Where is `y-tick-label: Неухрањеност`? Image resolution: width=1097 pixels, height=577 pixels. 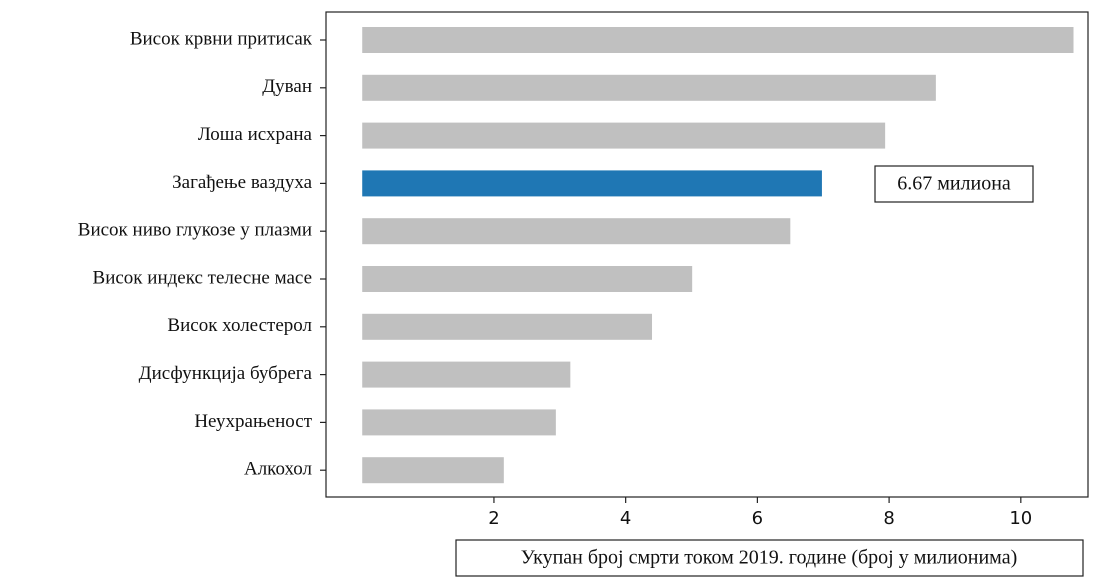
y-tick-label: Неухрањеност is located at coordinates (253, 421).